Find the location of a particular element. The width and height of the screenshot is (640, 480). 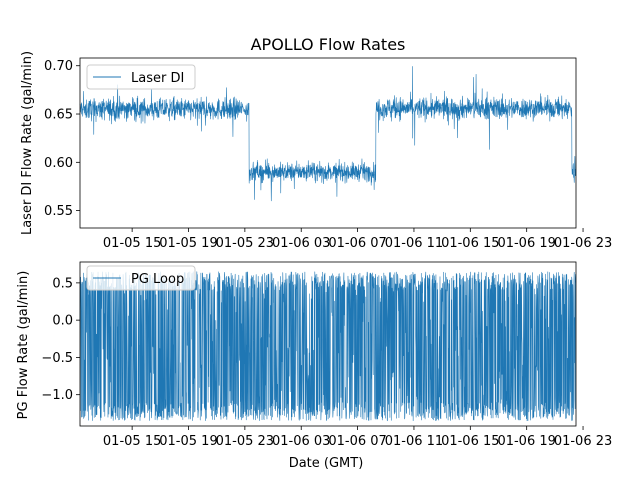

pg-loop-x-tick-label: 01-06 19 is located at coordinates (526, 441).